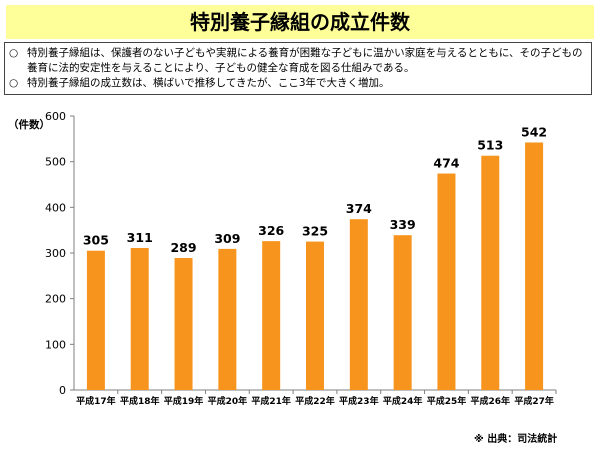 The image size is (600, 449). I want to click on y-tick-label: 200, so click(55, 299).